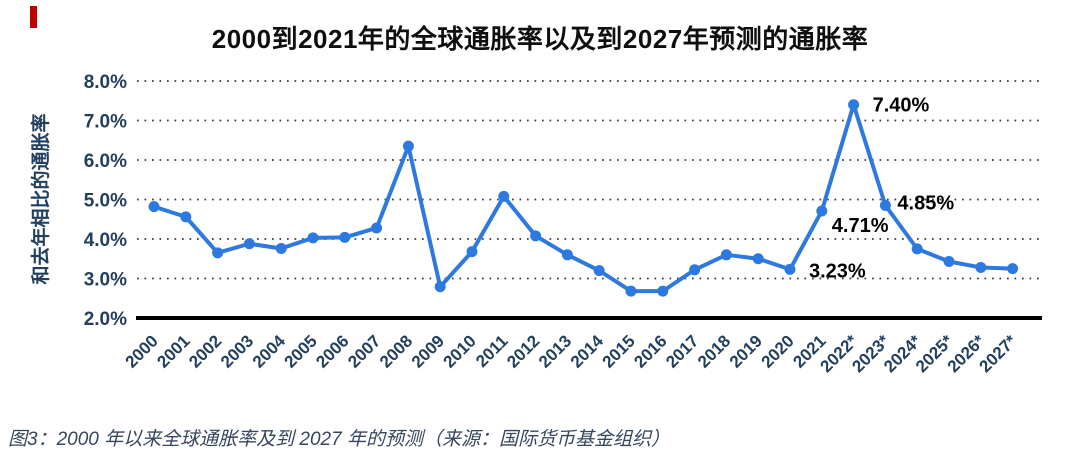  Describe the element at coordinates (33, 17) in the screenshot. I see `red-marker-bar` at that location.